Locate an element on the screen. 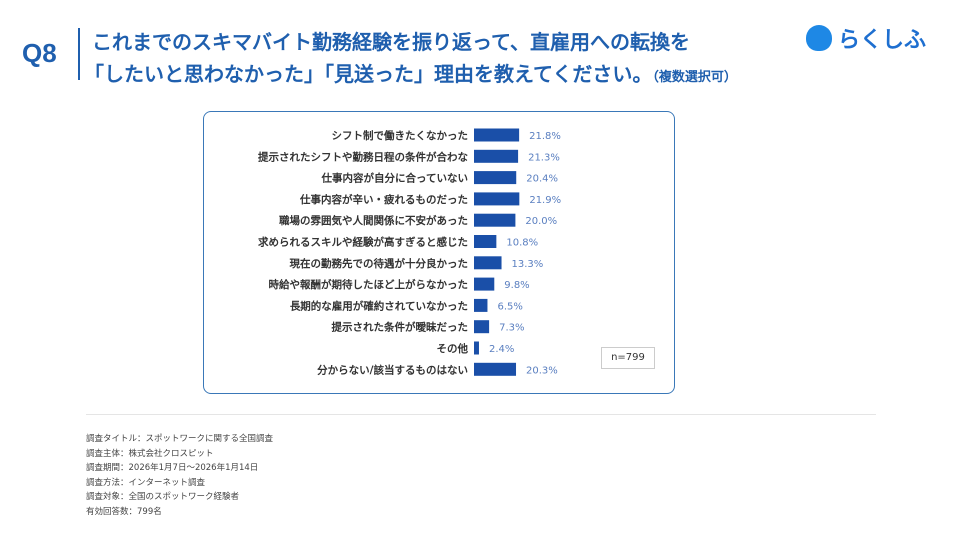  value-label: 20.0% is located at coordinates (541, 221).